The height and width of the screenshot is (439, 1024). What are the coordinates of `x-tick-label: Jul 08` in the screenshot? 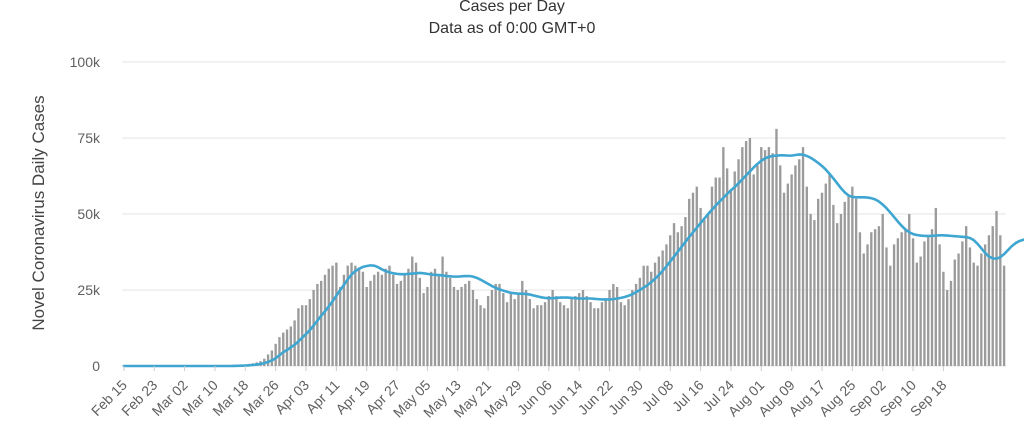 It's located at (658, 396).